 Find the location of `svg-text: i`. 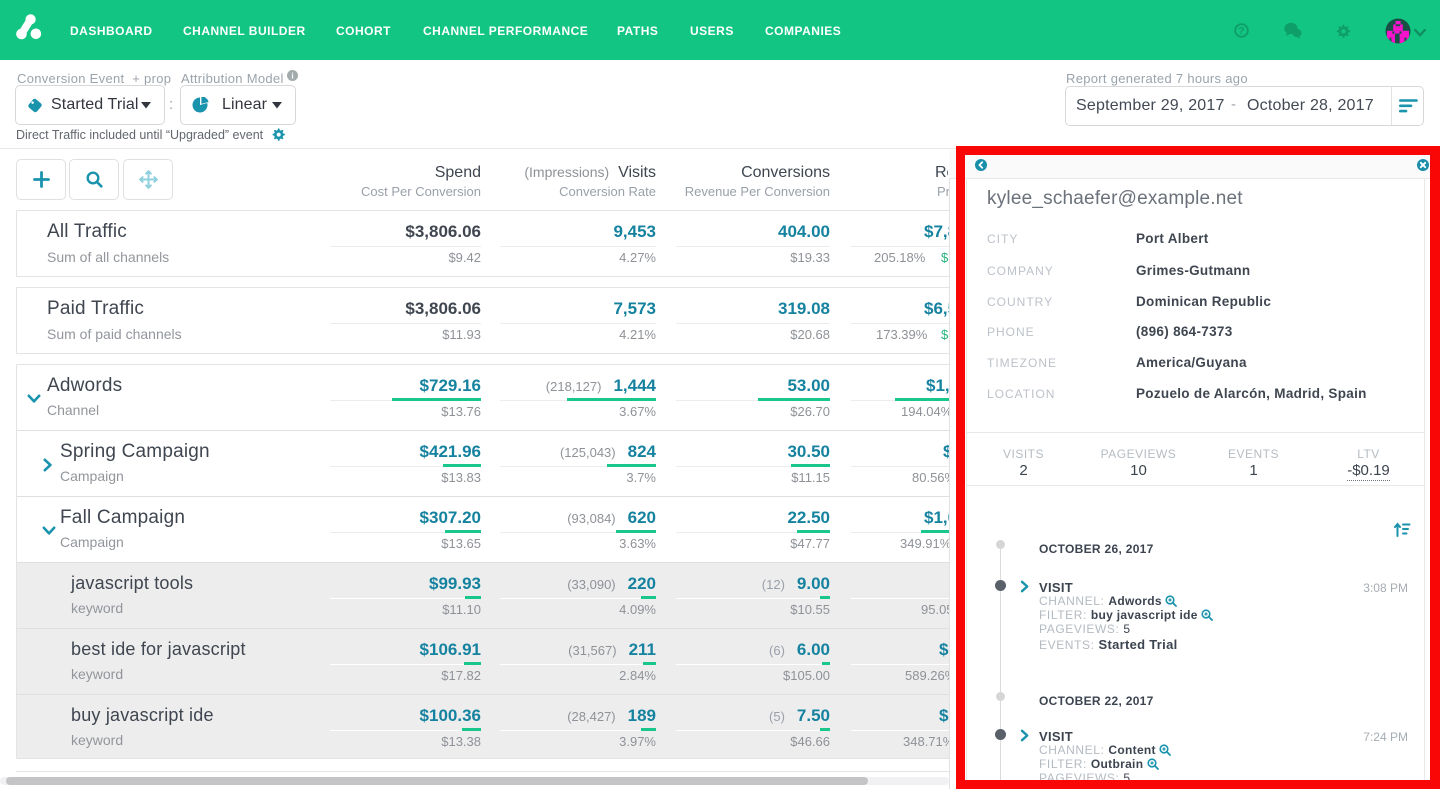

svg-text: i is located at coordinates (292, 75).